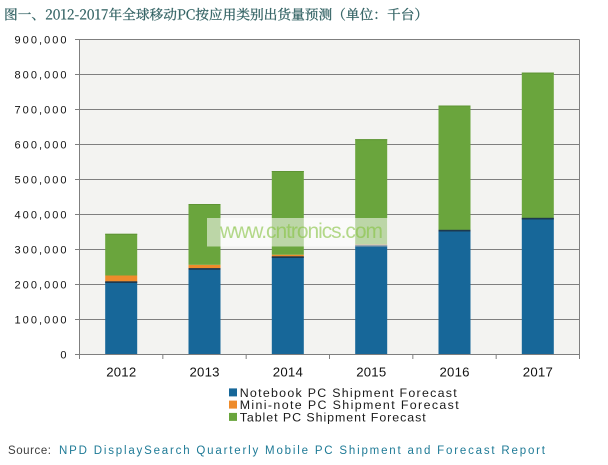 The width and height of the screenshot is (608, 465). I want to click on svg-text: 100,000, so click(41, 321).